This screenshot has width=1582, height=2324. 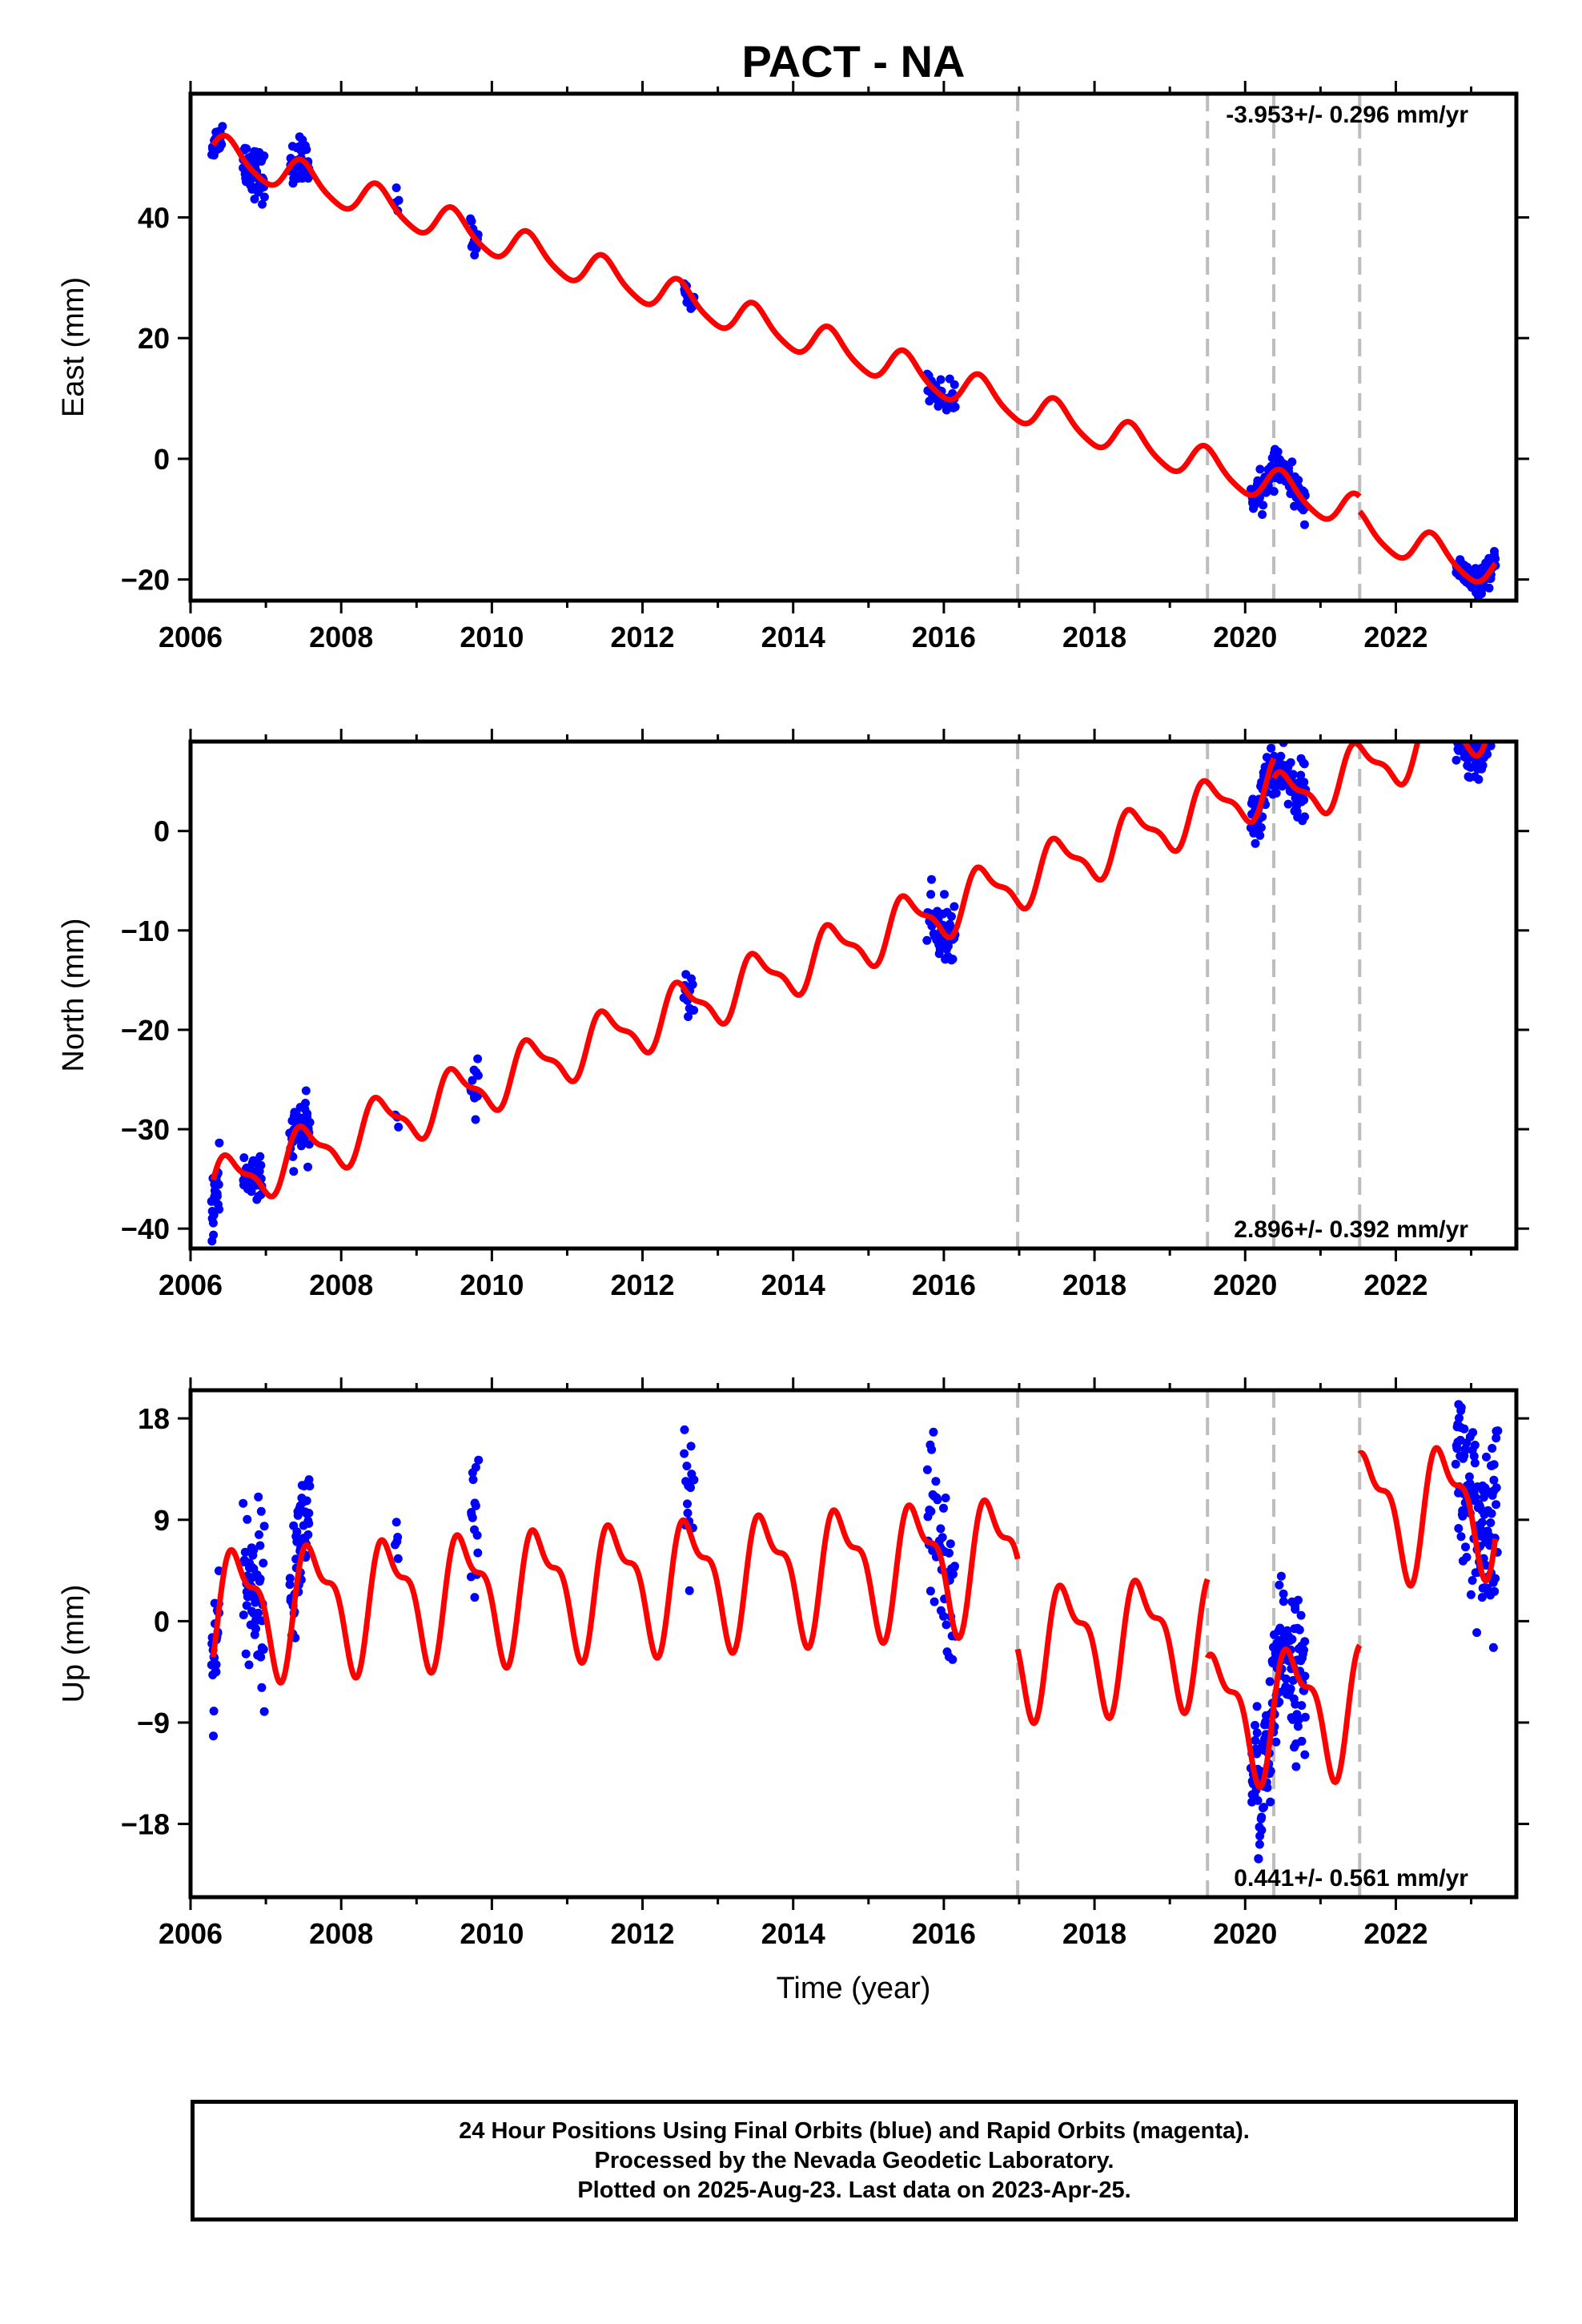 What do you see at coordinates (145, 1228) in the screenshot?
I see `y-tick-label: −40` at bounding box center [145, 1228].